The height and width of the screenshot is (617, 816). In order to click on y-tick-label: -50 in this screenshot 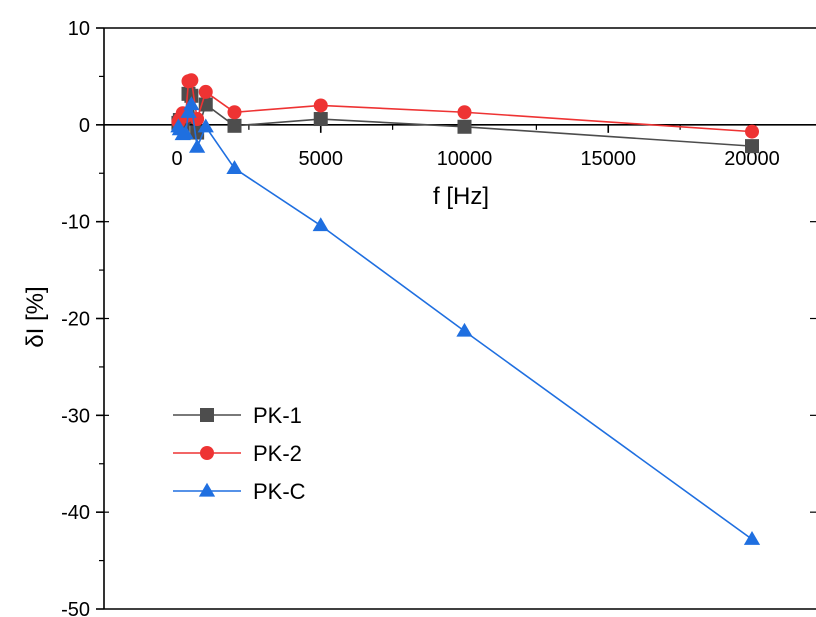, I will do `click(75, 608)`.